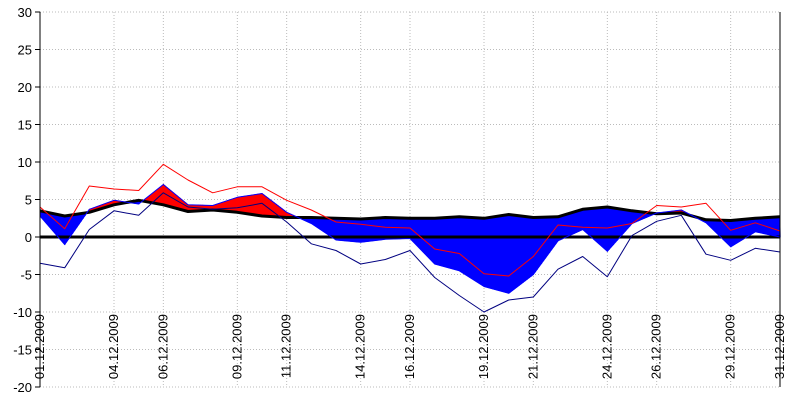  What do you see at coordinates (26, 275) in the screenshot?
I see `y-tick-label: -5` at bounding box center [26, 275].